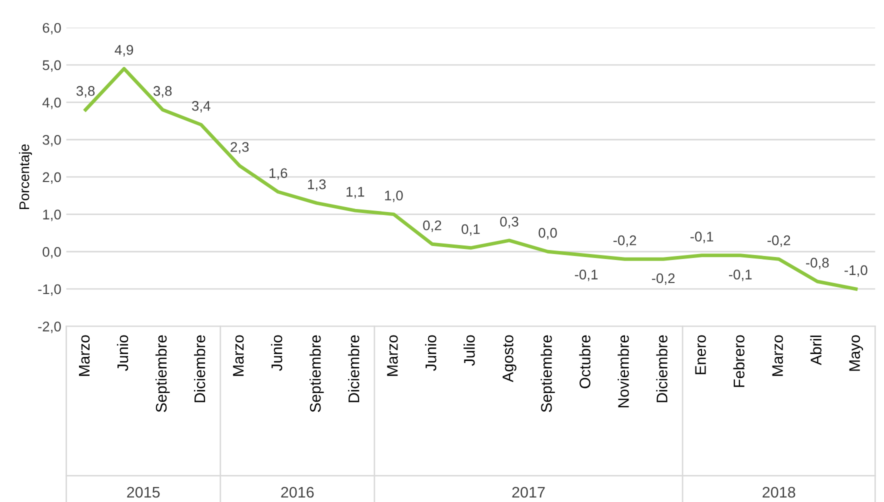 Image resolution: width=884 pixels, height=502 pixels. I want to click on x-tick-label: Noviembre, so click(623, 371).